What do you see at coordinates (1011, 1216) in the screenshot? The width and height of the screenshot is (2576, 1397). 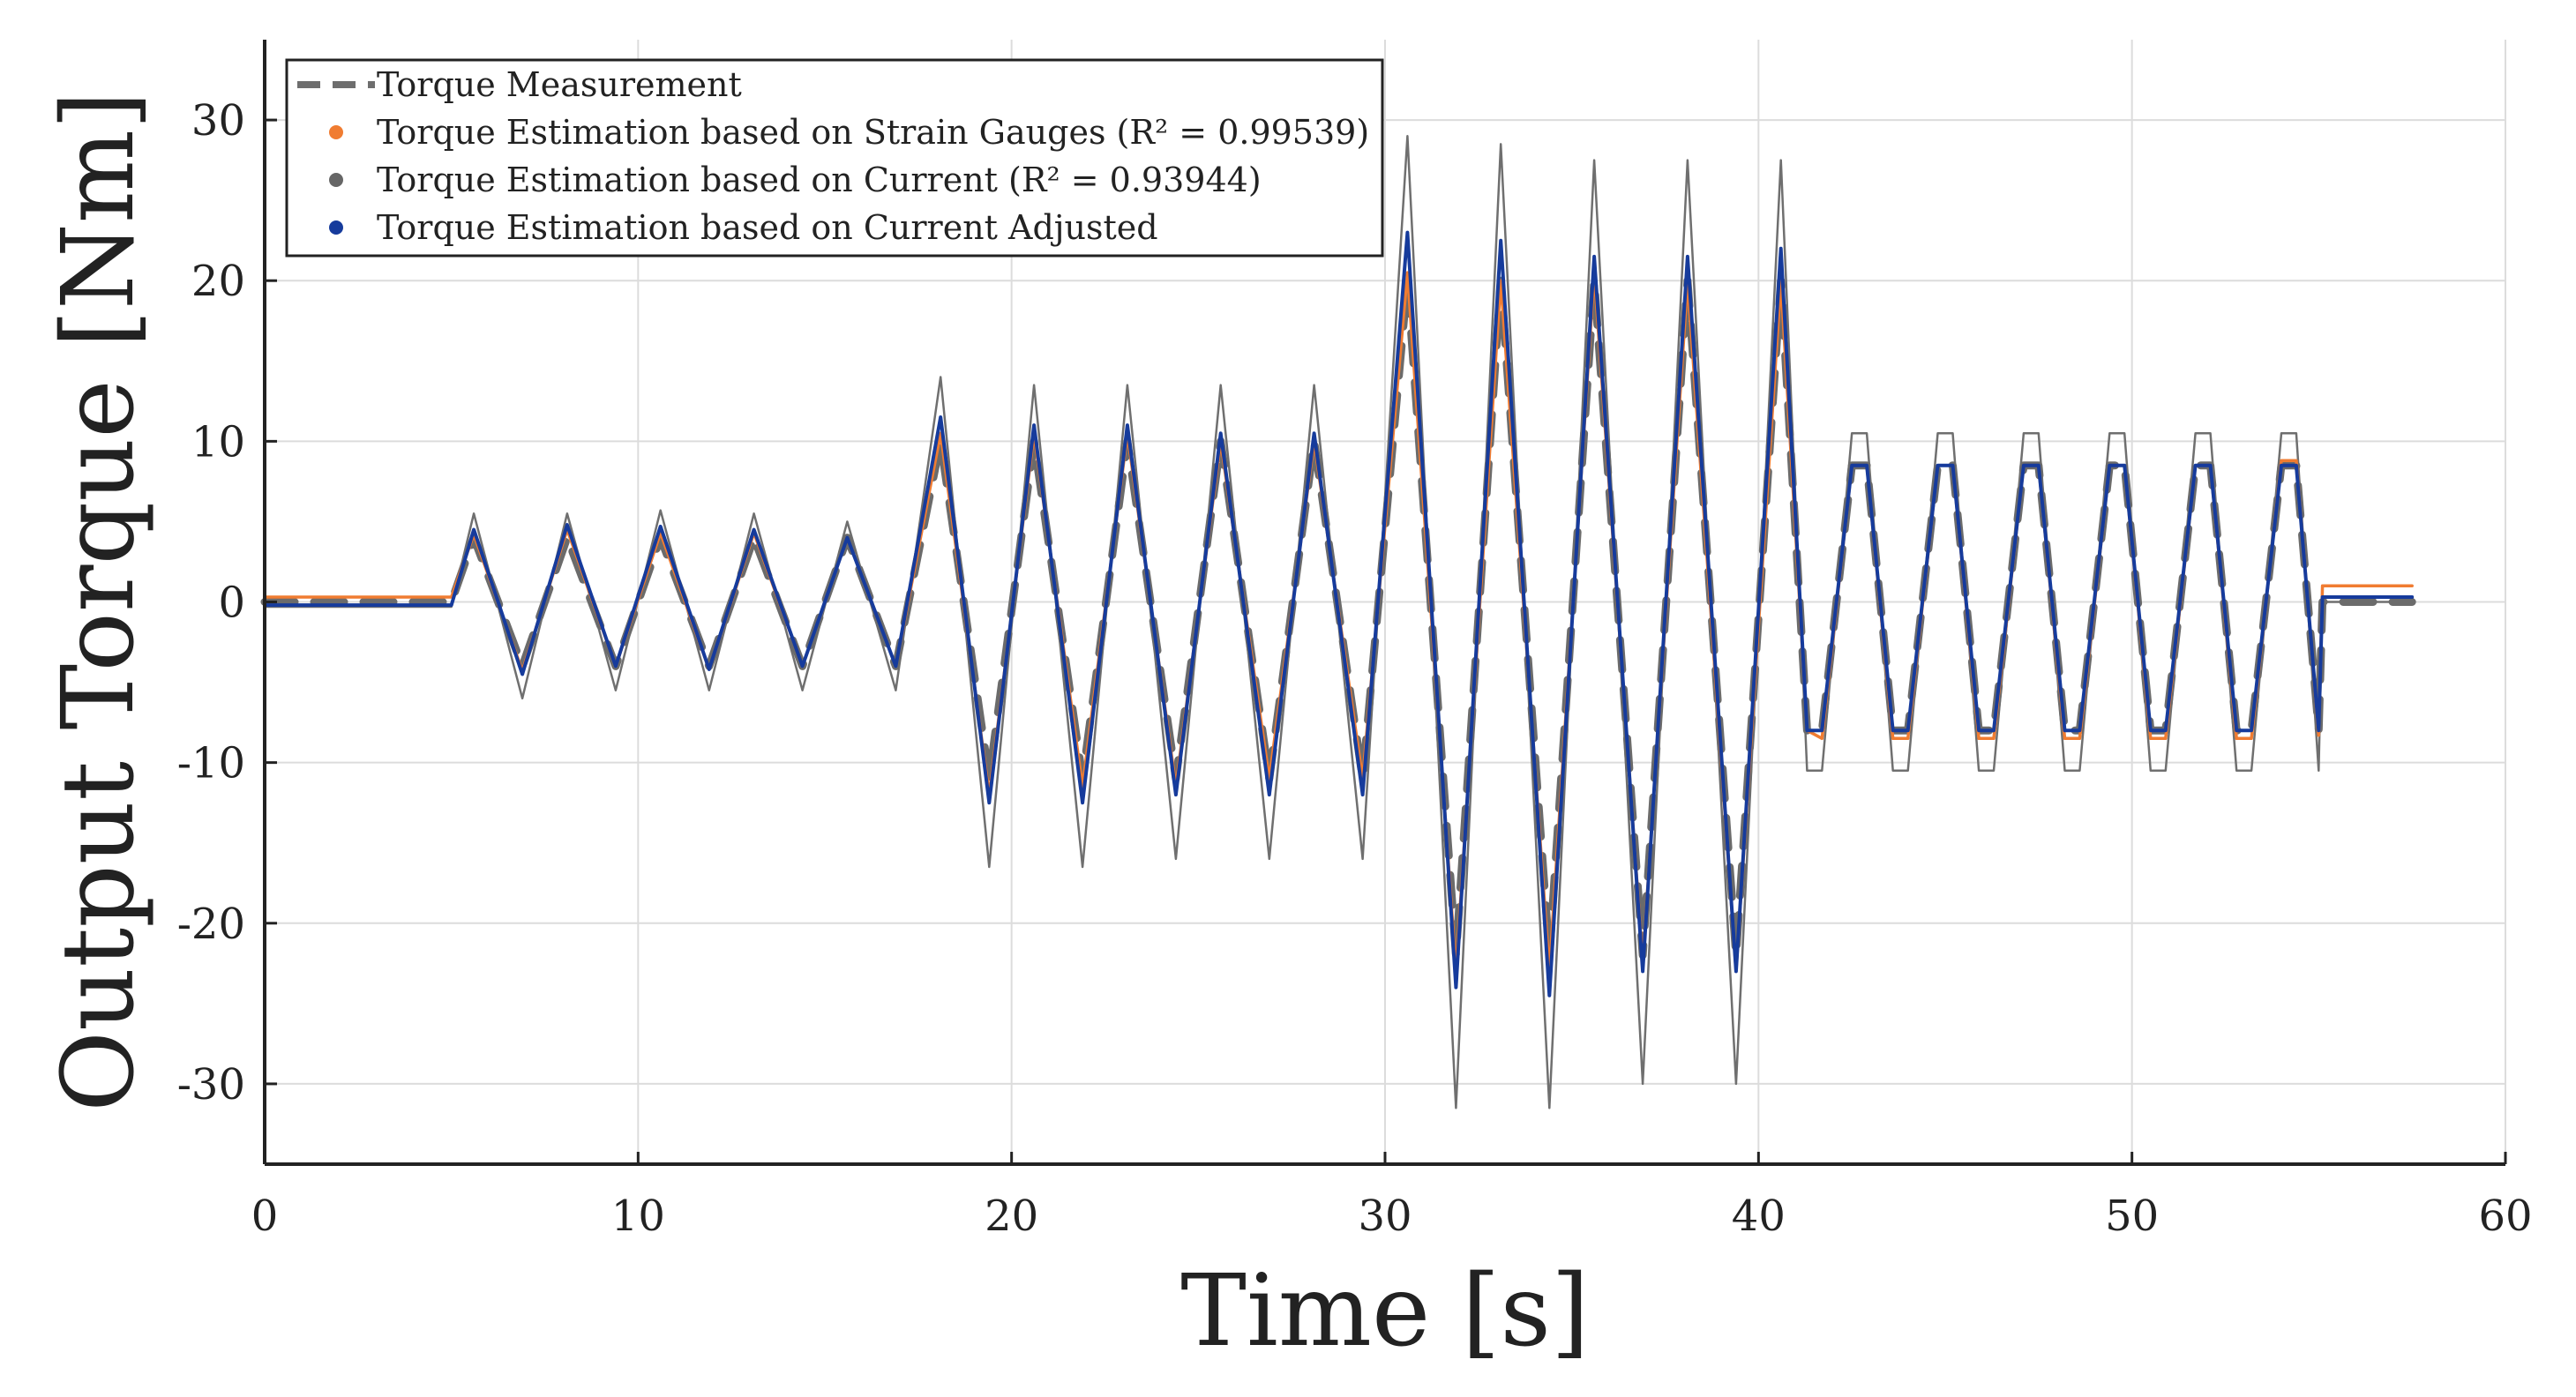 I see `x-tick-label: 20` at bounding box center [1011, 1216].